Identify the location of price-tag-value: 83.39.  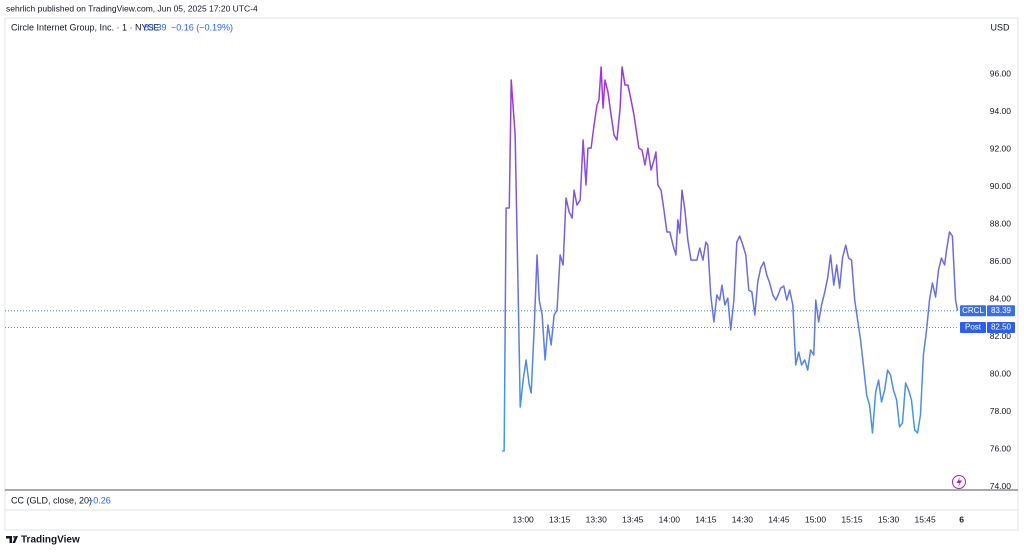
(1001, 310).